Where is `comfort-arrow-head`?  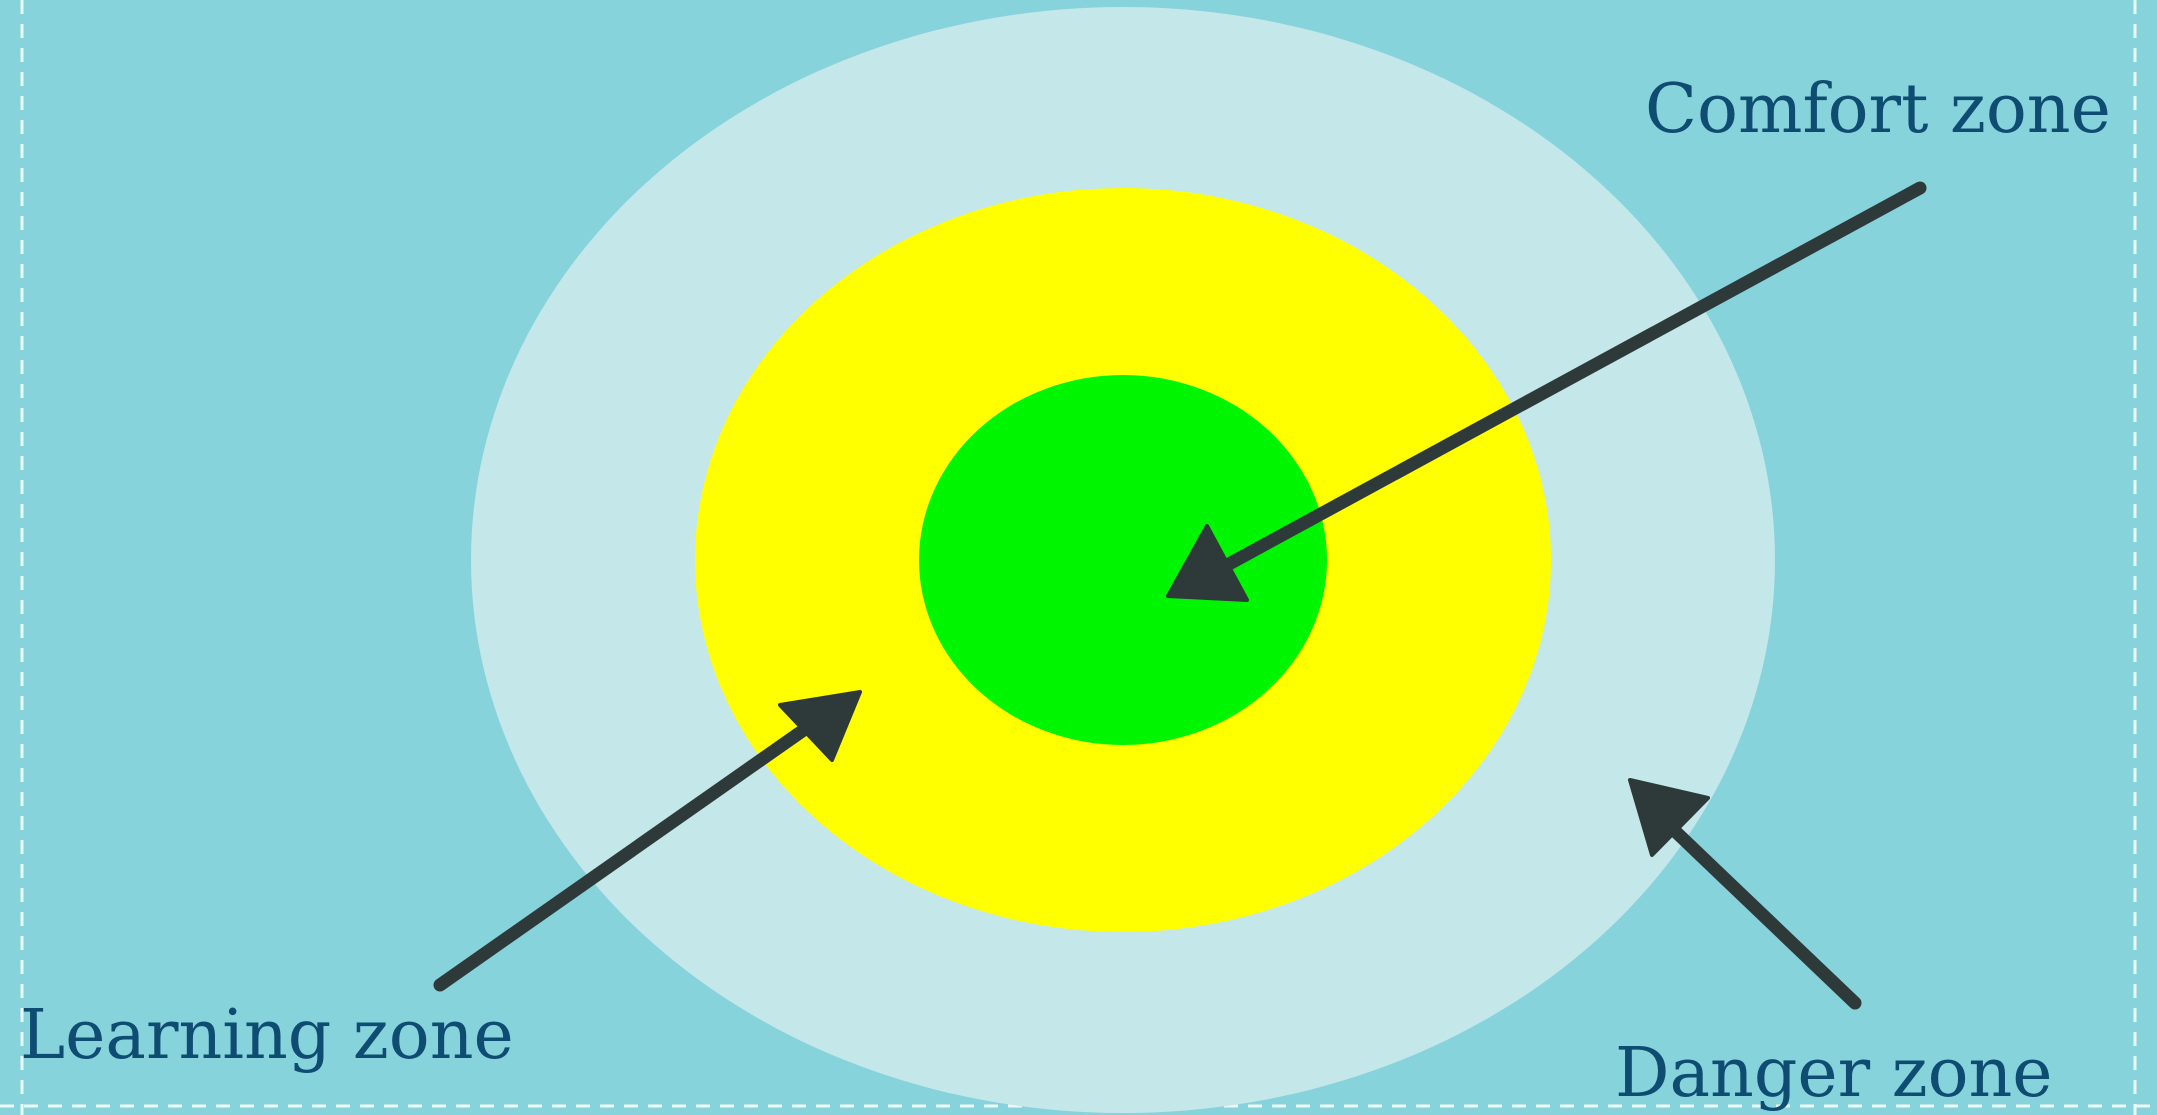 comfort-arrow-head is located at coordinates (1207, 563).